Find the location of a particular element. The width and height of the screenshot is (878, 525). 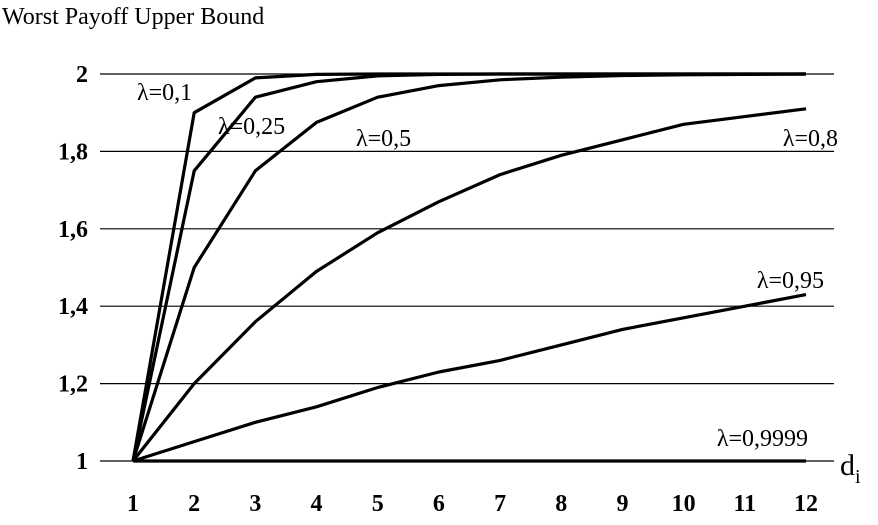

series-label: λ=0,9999 is located at coordinates (762, 439).